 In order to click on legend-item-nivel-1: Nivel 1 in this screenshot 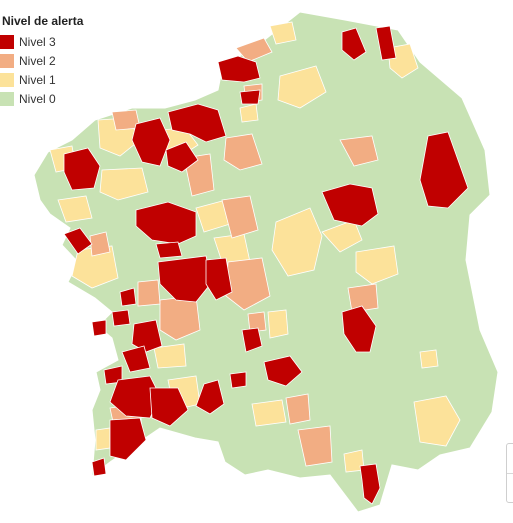, I will do `click(41, 79)`.